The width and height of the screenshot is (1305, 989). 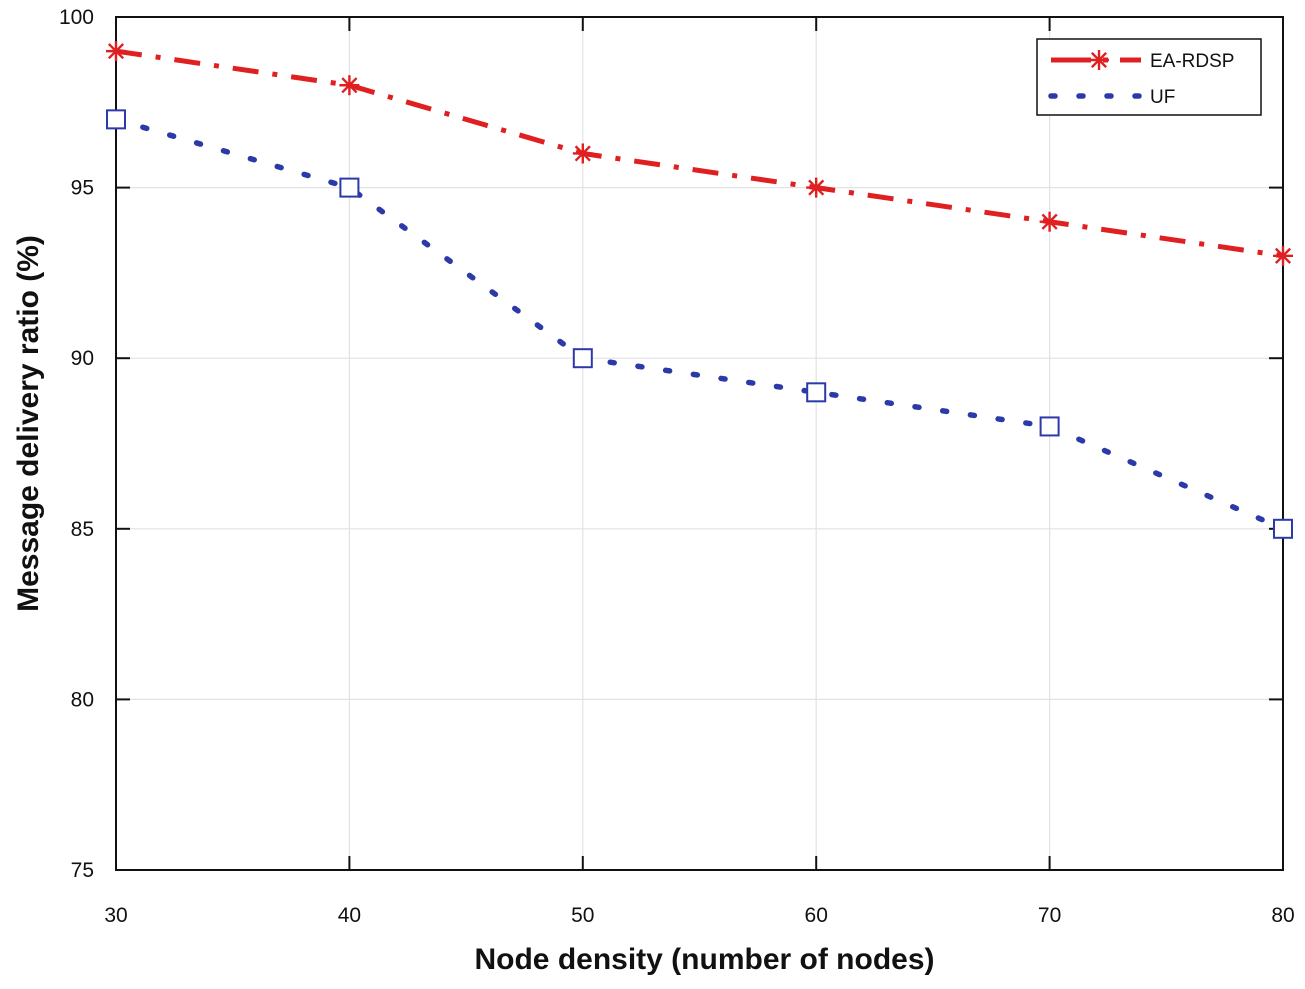 I want to click on y-axis-title: Message delivery ratio (%), so click(x=28, y=423).